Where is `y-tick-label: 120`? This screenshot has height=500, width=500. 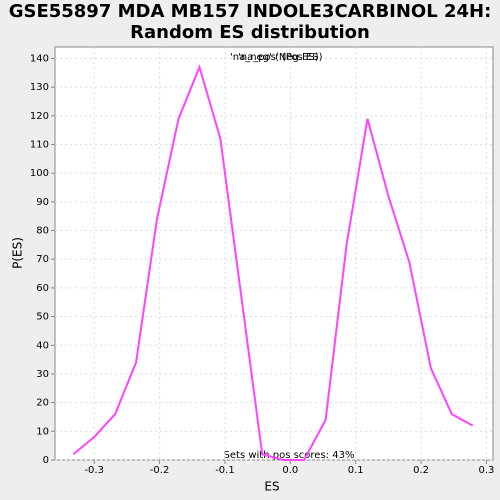 y-tick-label: 120 is located at coordinates (39, 116).